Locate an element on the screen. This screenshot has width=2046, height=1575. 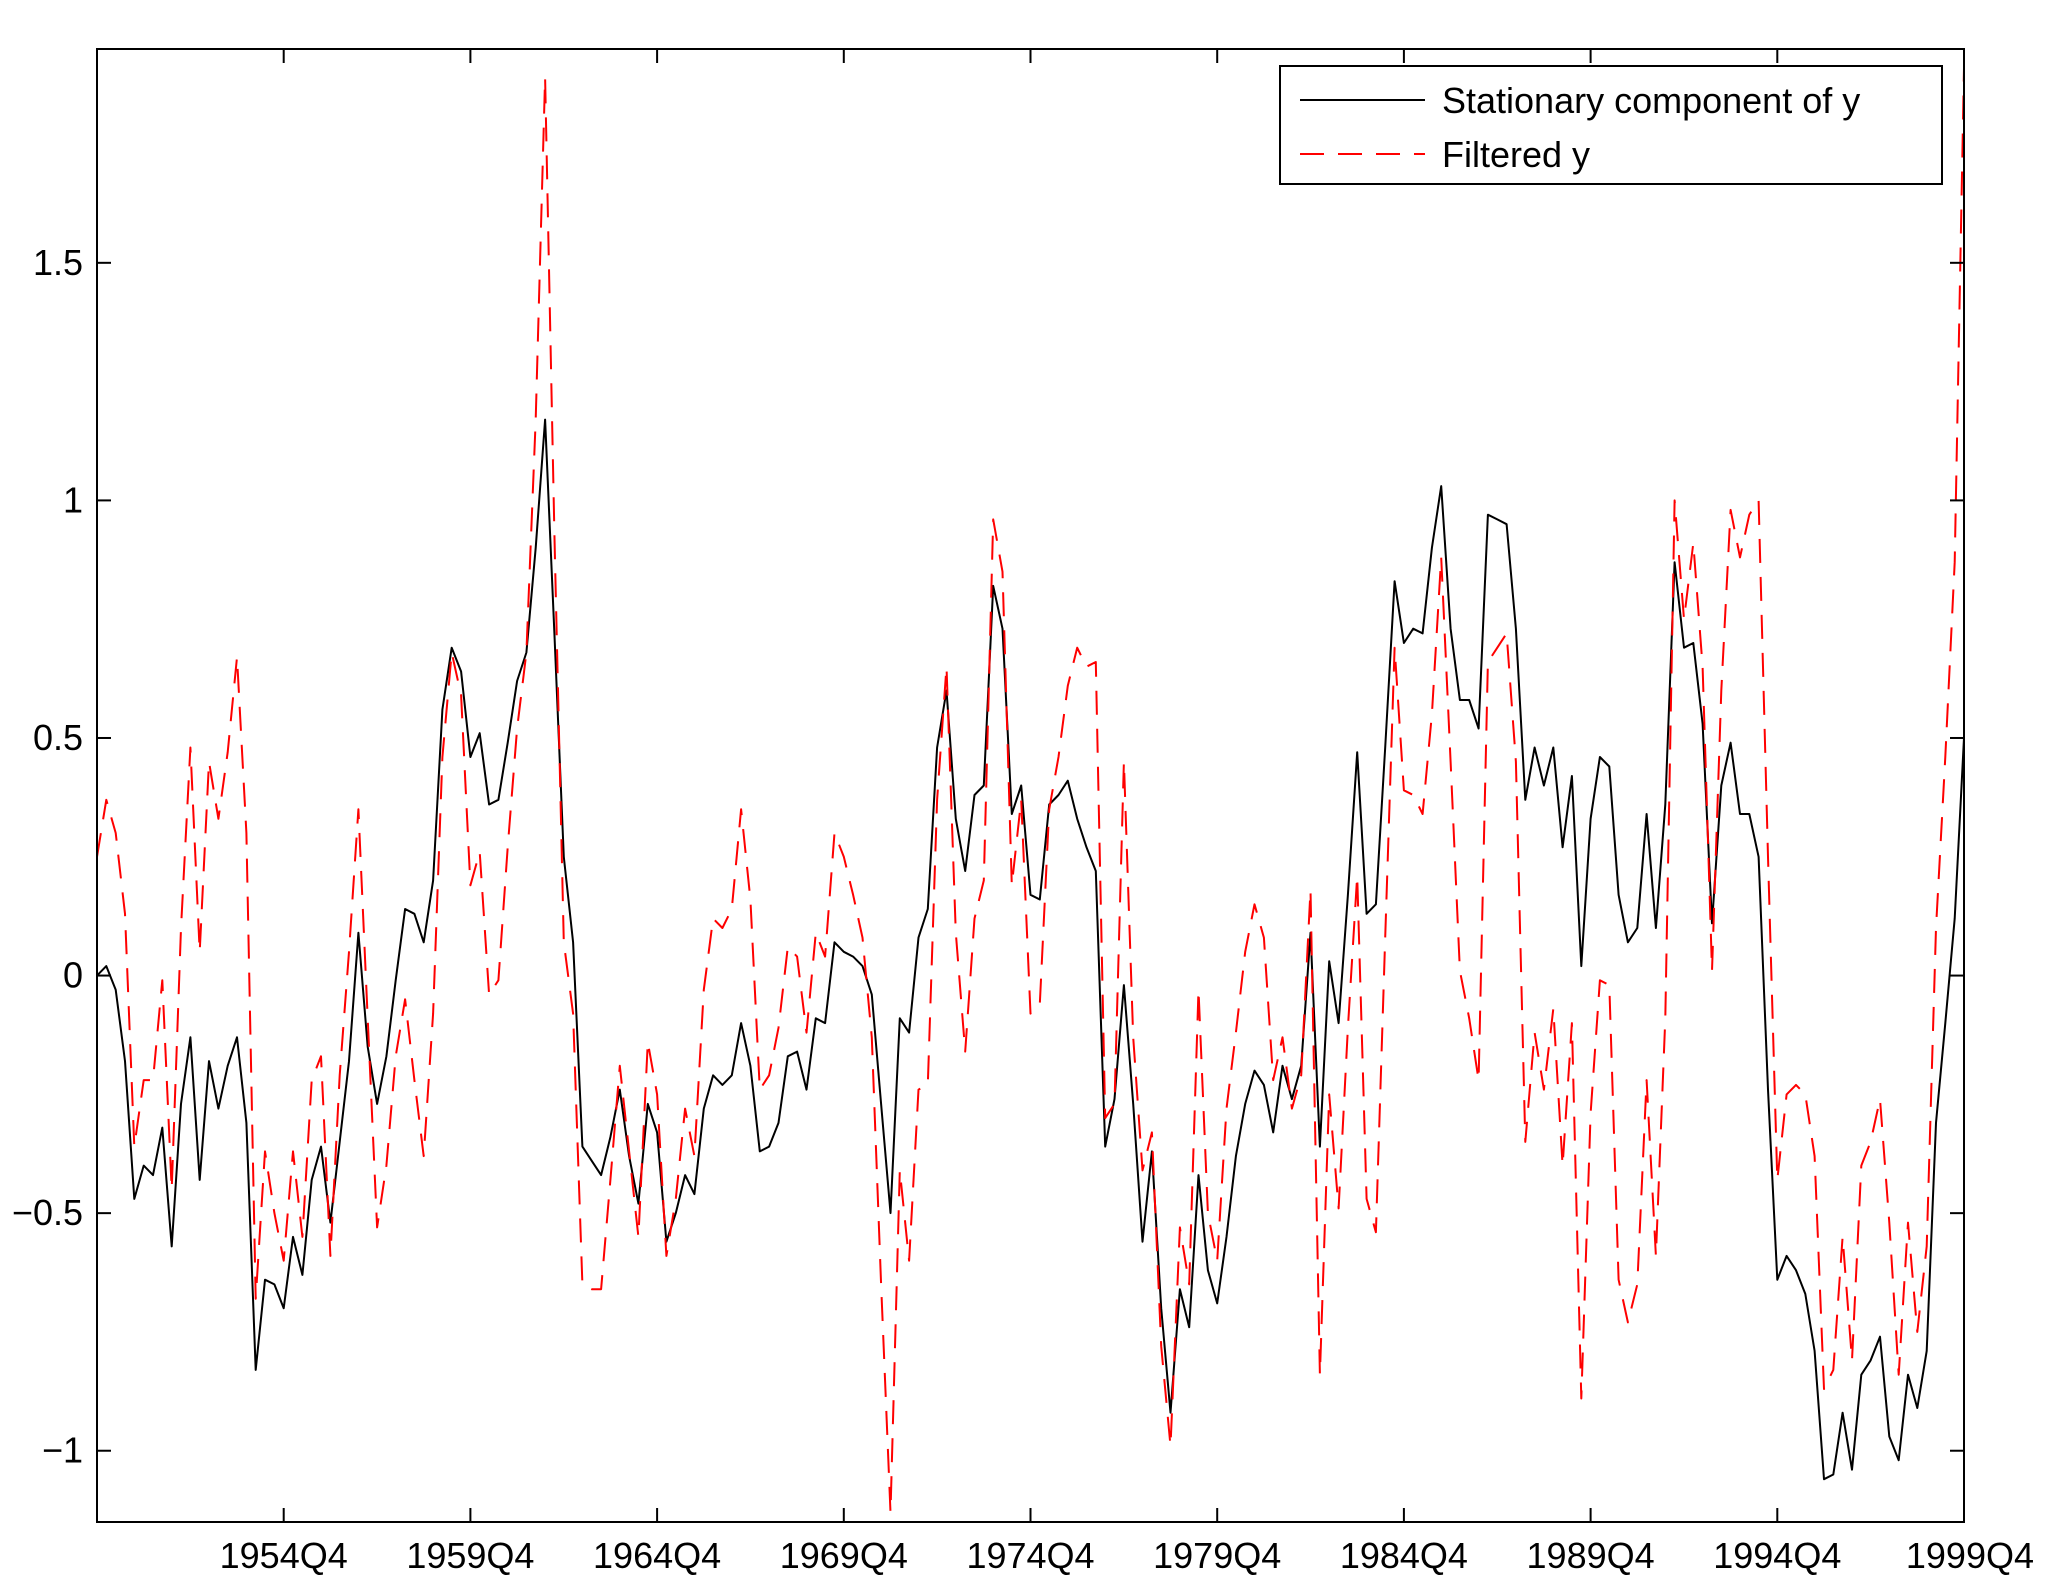
y-tick-label-5: 1.5 is located at coordinates (58, 262).